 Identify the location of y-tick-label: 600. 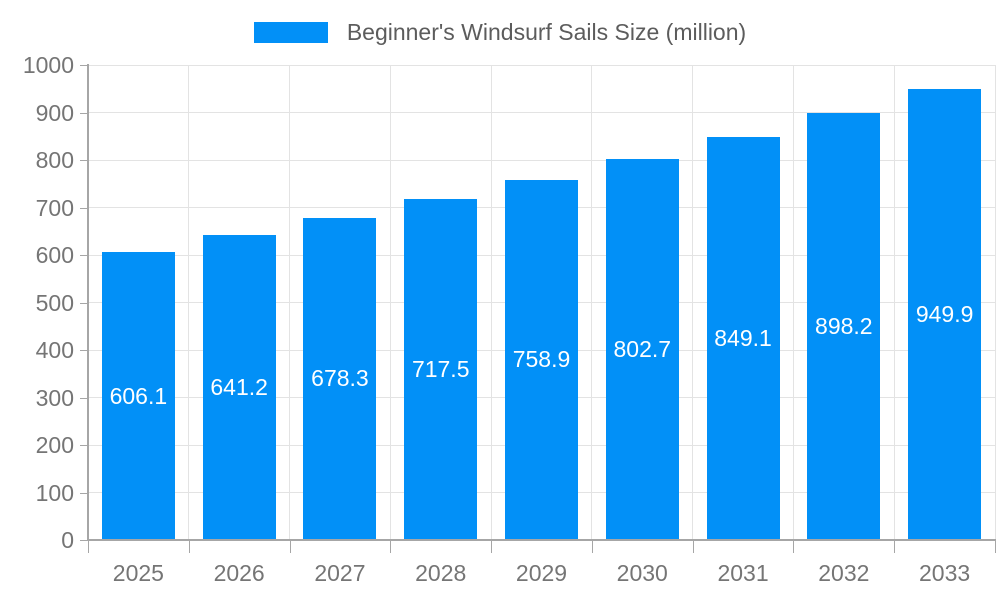
(54, 255).